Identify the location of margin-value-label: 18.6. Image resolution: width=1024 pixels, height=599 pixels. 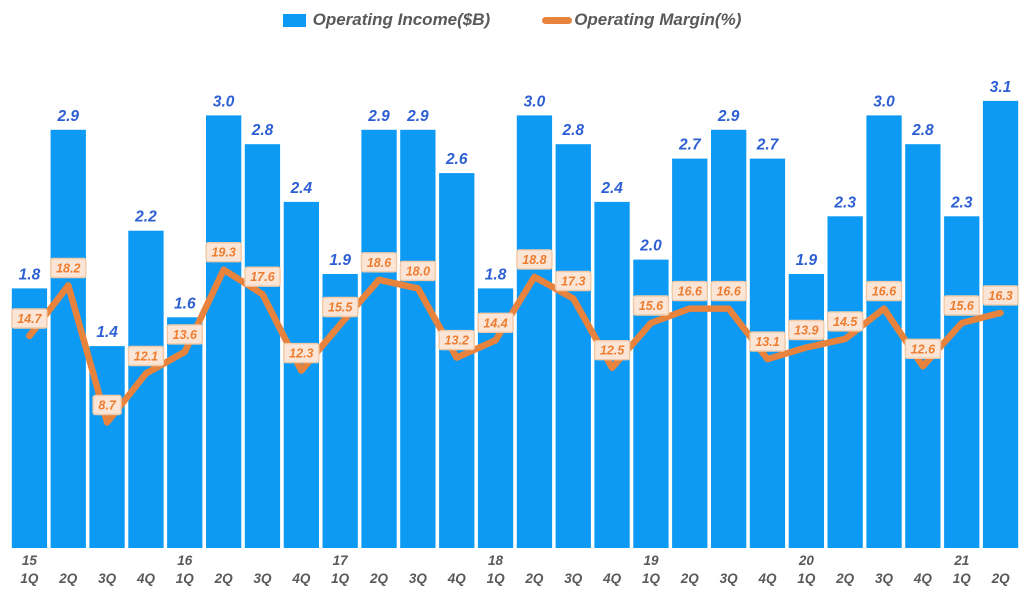
(379, 263).